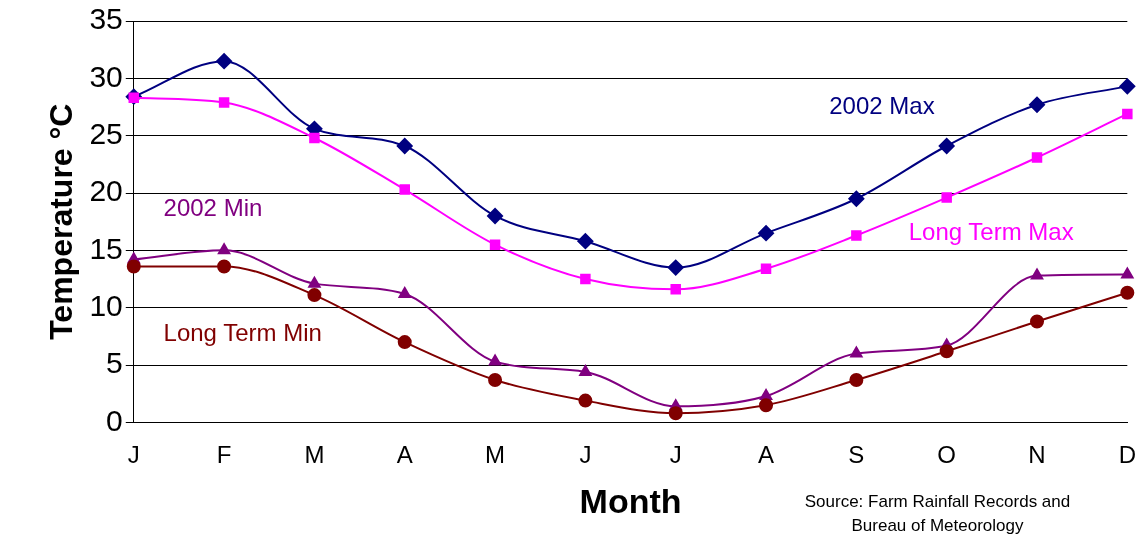 This screenshot has width=1148, height=540. Describe the element at coordinates (242, 332) in the screenshot. I see `series-label: Long Term Min` at that location.